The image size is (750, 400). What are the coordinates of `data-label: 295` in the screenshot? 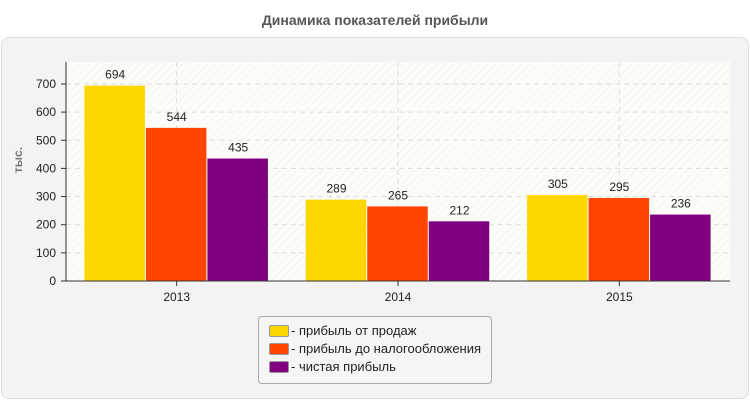 It's located at (619, 187).